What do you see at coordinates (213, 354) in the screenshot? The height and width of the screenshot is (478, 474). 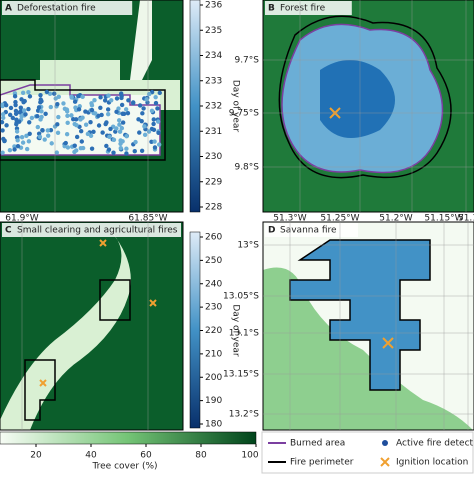 I see `colorbar-tick-label: 210` at bounding box center [213, 354].